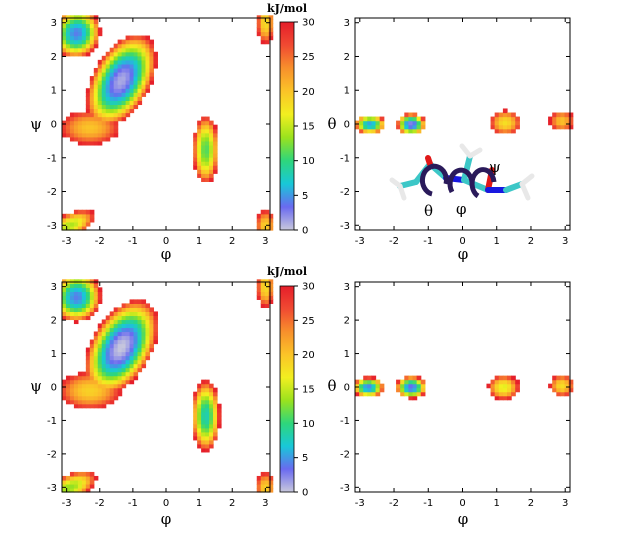  Describe the element at coordinates (476, 185) in the screenshot. I see `bond` at that location.